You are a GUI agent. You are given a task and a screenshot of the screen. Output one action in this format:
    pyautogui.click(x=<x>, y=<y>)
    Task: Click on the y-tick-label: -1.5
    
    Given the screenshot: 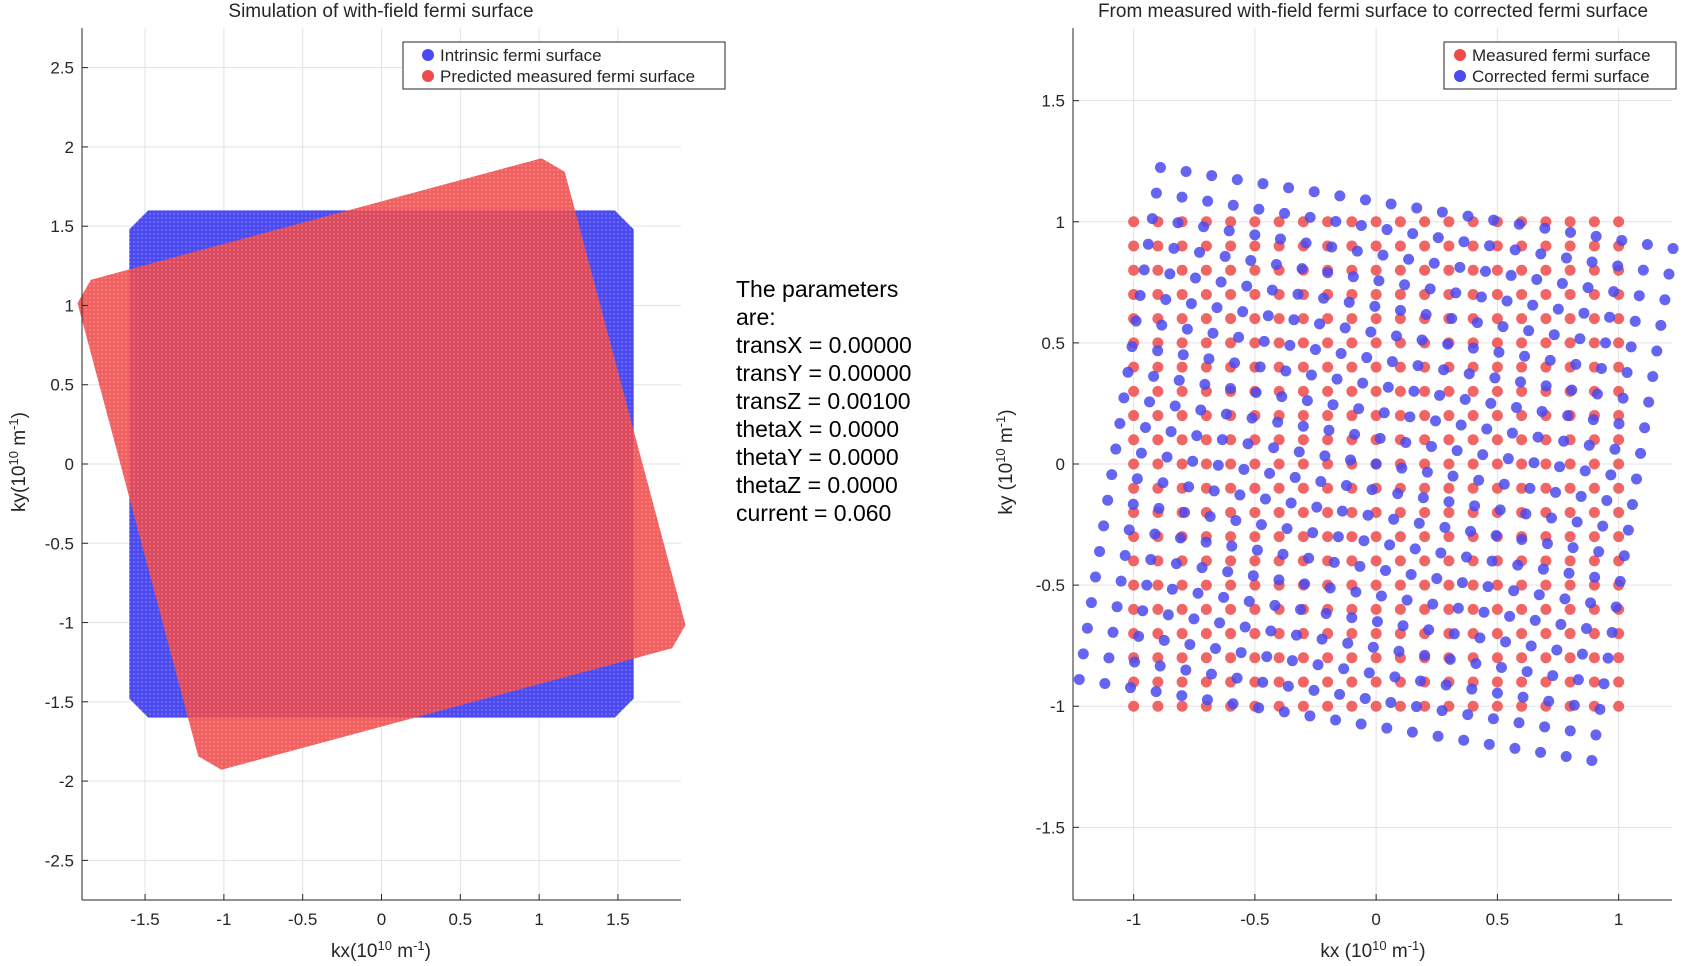 What is the action you would take?
    pyautogui.click(x=59, y=702)
    